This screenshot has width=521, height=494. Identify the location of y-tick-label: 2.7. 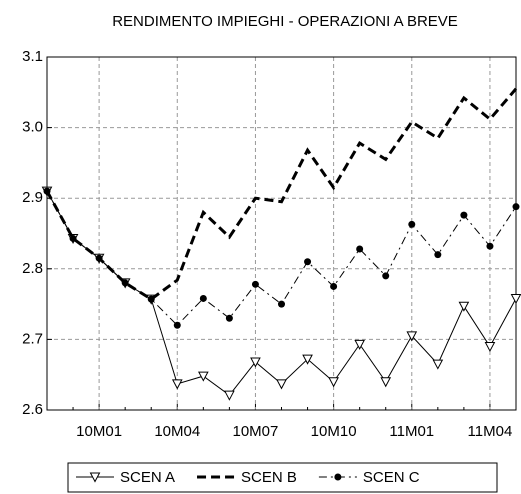
(32, 338).